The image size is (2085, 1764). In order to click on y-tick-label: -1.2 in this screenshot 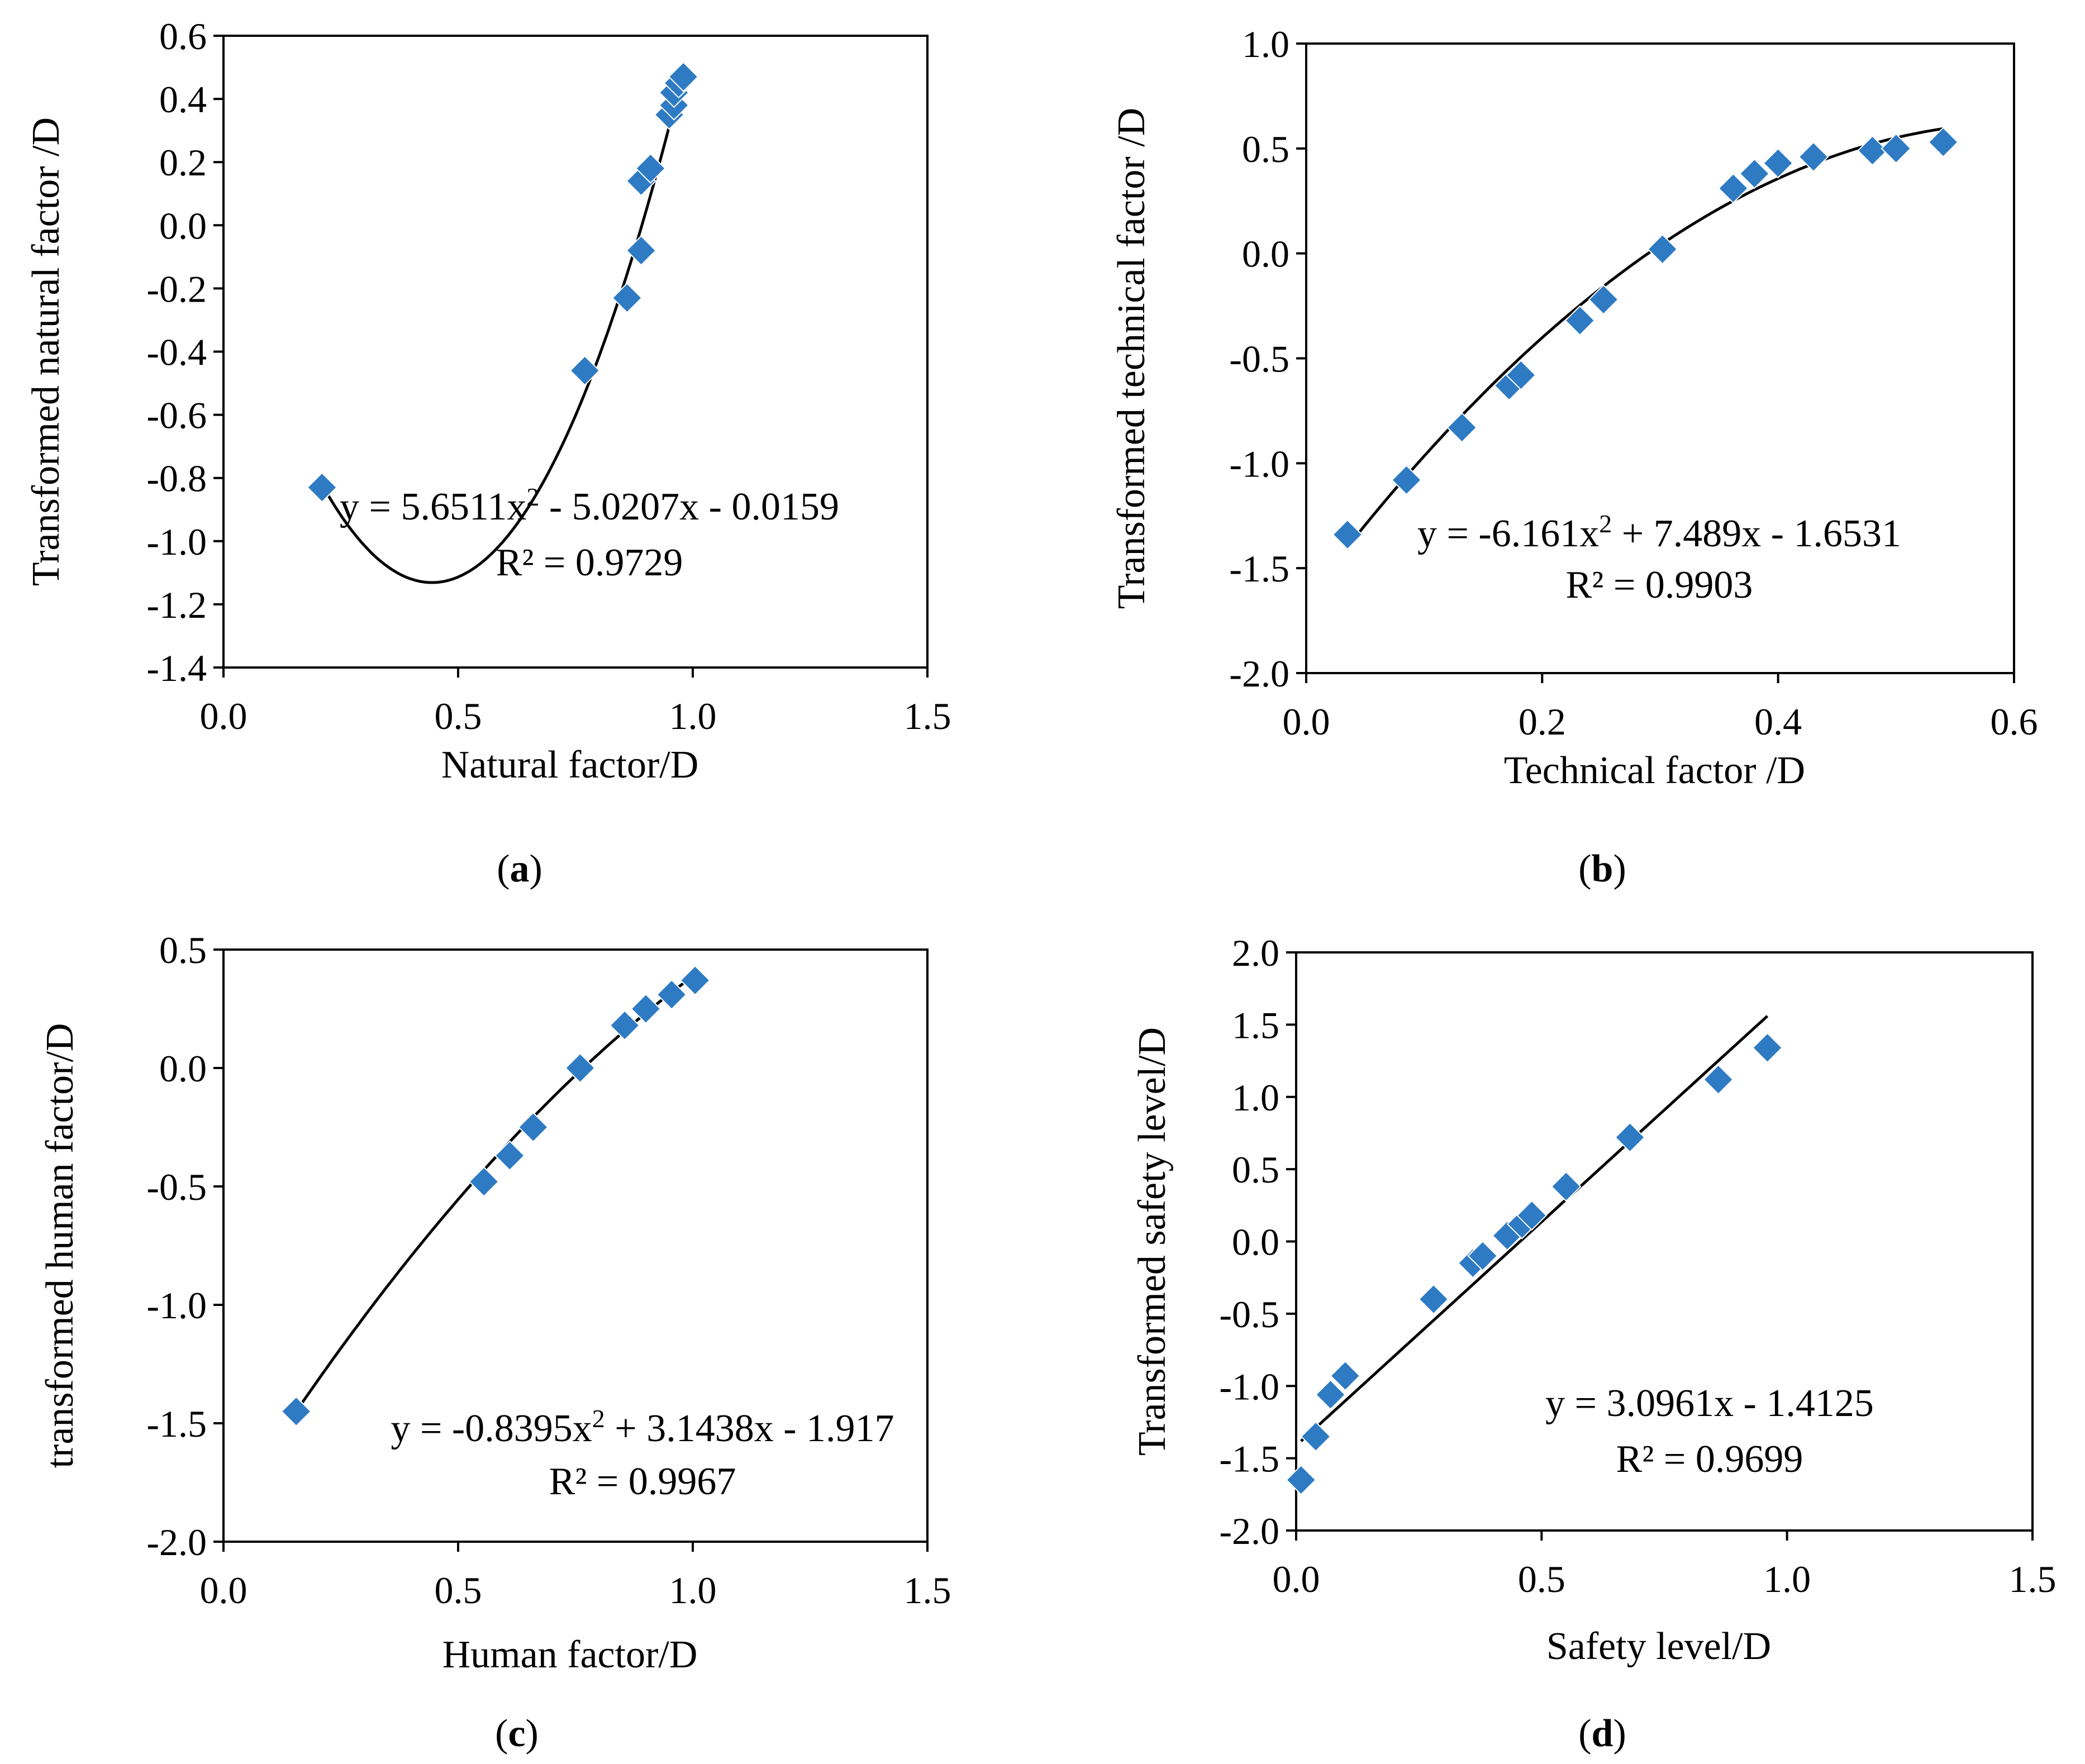, I will do `click(177, 605)`.